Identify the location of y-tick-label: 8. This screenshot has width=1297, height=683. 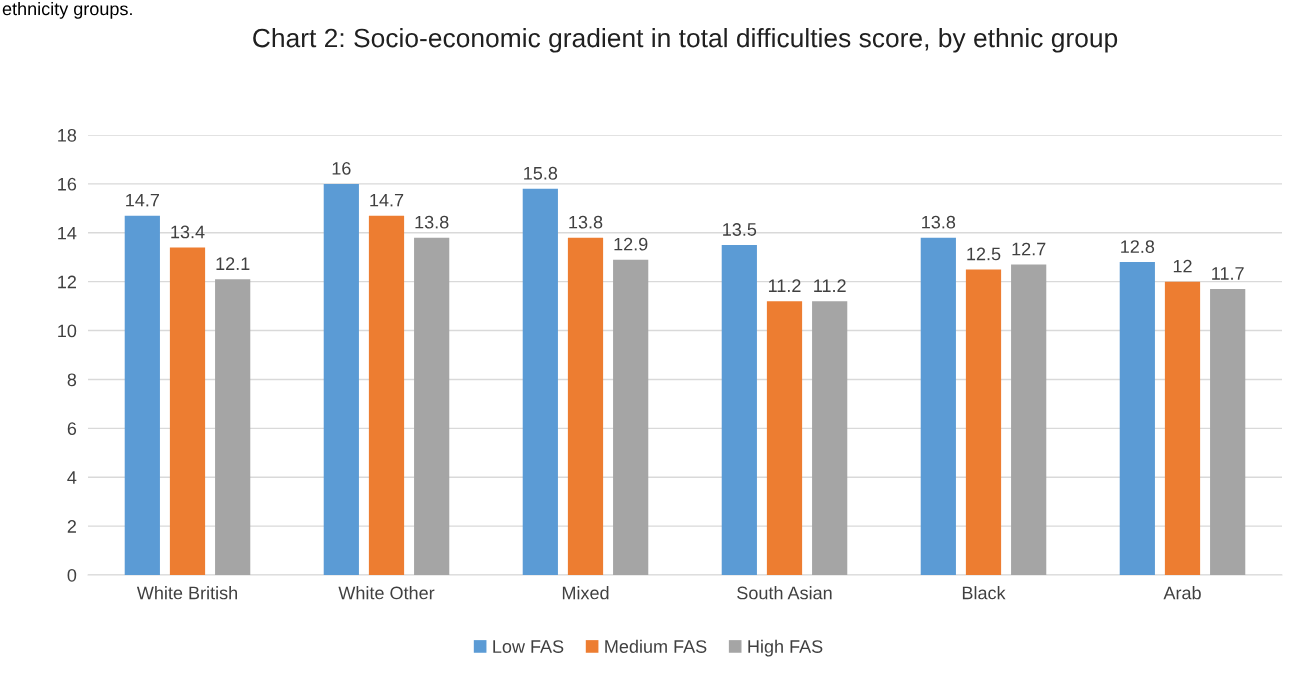
(72, 380).